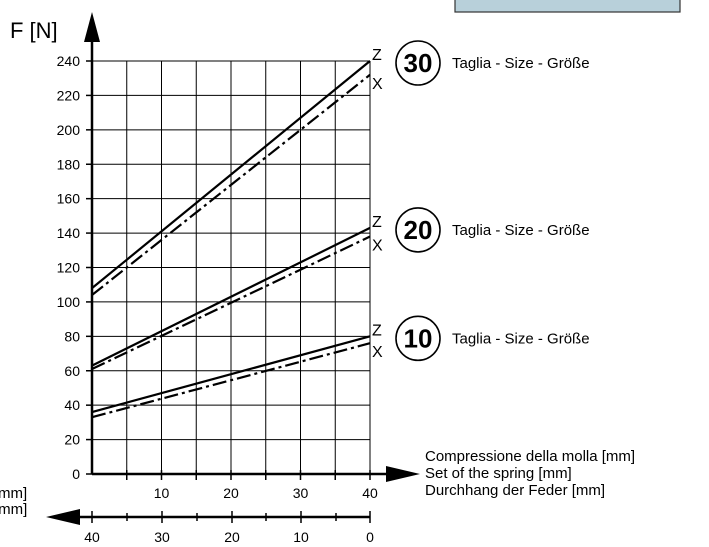 This screenshot has width=709, height=547. Describe the element at coordinates (72, 371) in the screenshot. I see `y-tick-label: 60` at that location.